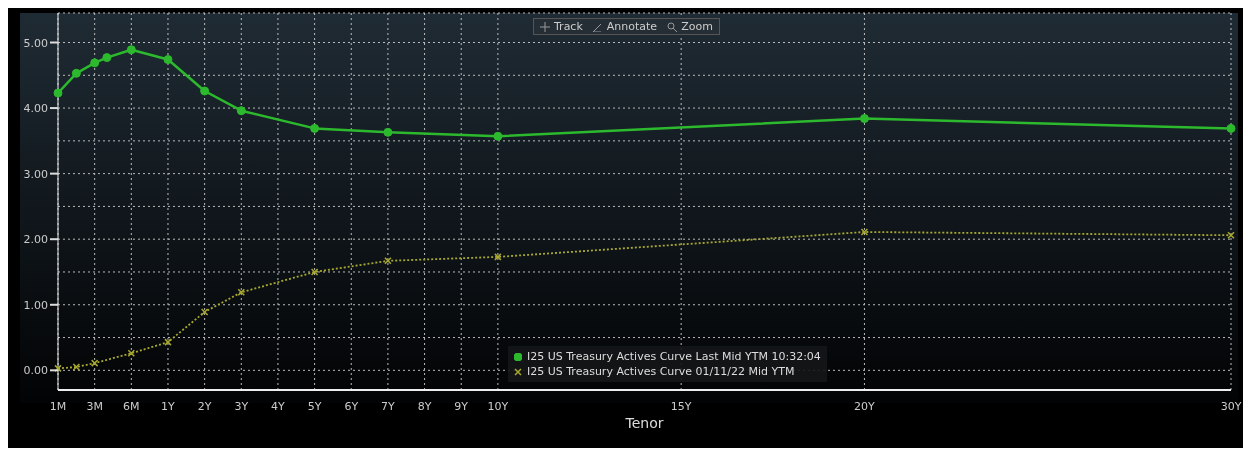 The height and width of the screenshot is (459, 1255). What do you see at coordinates (388, 406) in the screenshot?
I see `x-tick-label: 7Y` at bounding box center [388, 406].